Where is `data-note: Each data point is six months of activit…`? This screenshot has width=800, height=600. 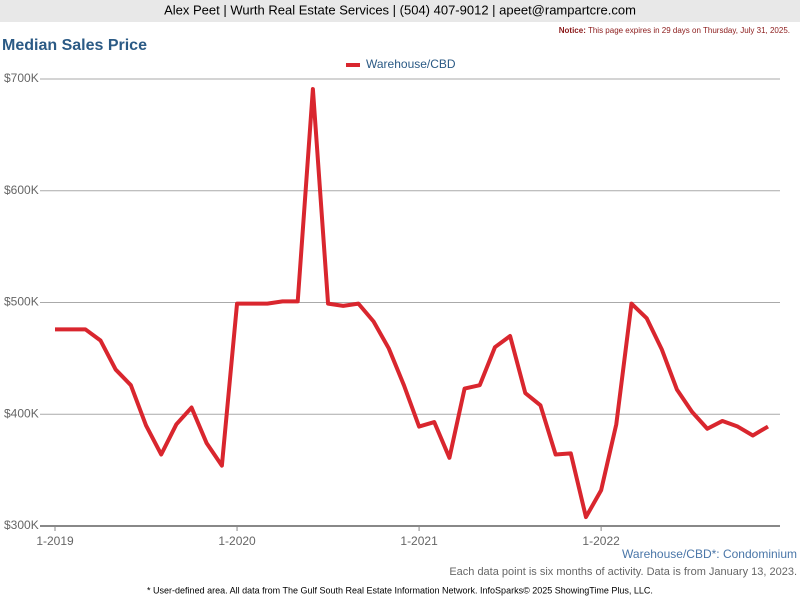
data-note: Each data point is six months of activit… is located at coordinates (623, 572).